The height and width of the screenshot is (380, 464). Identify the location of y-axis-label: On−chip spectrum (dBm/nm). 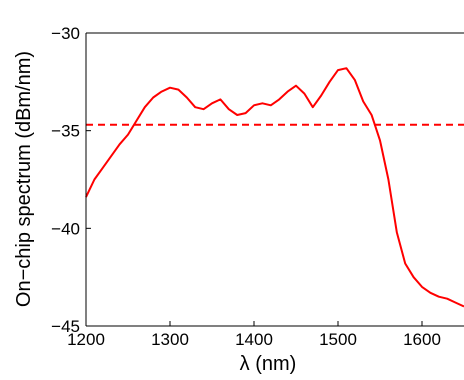
(24, 179).